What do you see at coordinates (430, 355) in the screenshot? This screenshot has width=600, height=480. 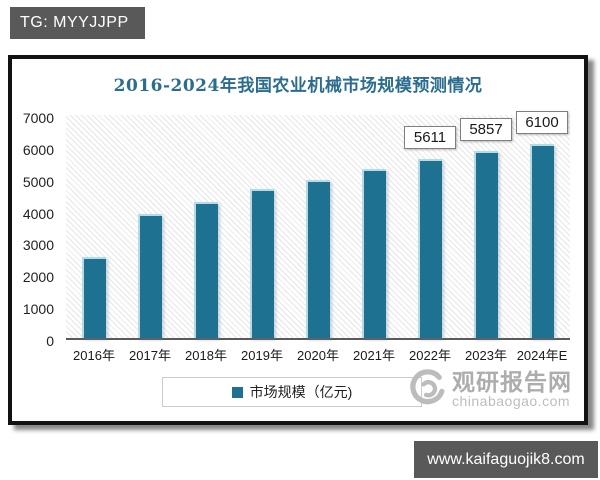 I see `x-tick-2022年: 2022年` at bounding box center [430, 355].